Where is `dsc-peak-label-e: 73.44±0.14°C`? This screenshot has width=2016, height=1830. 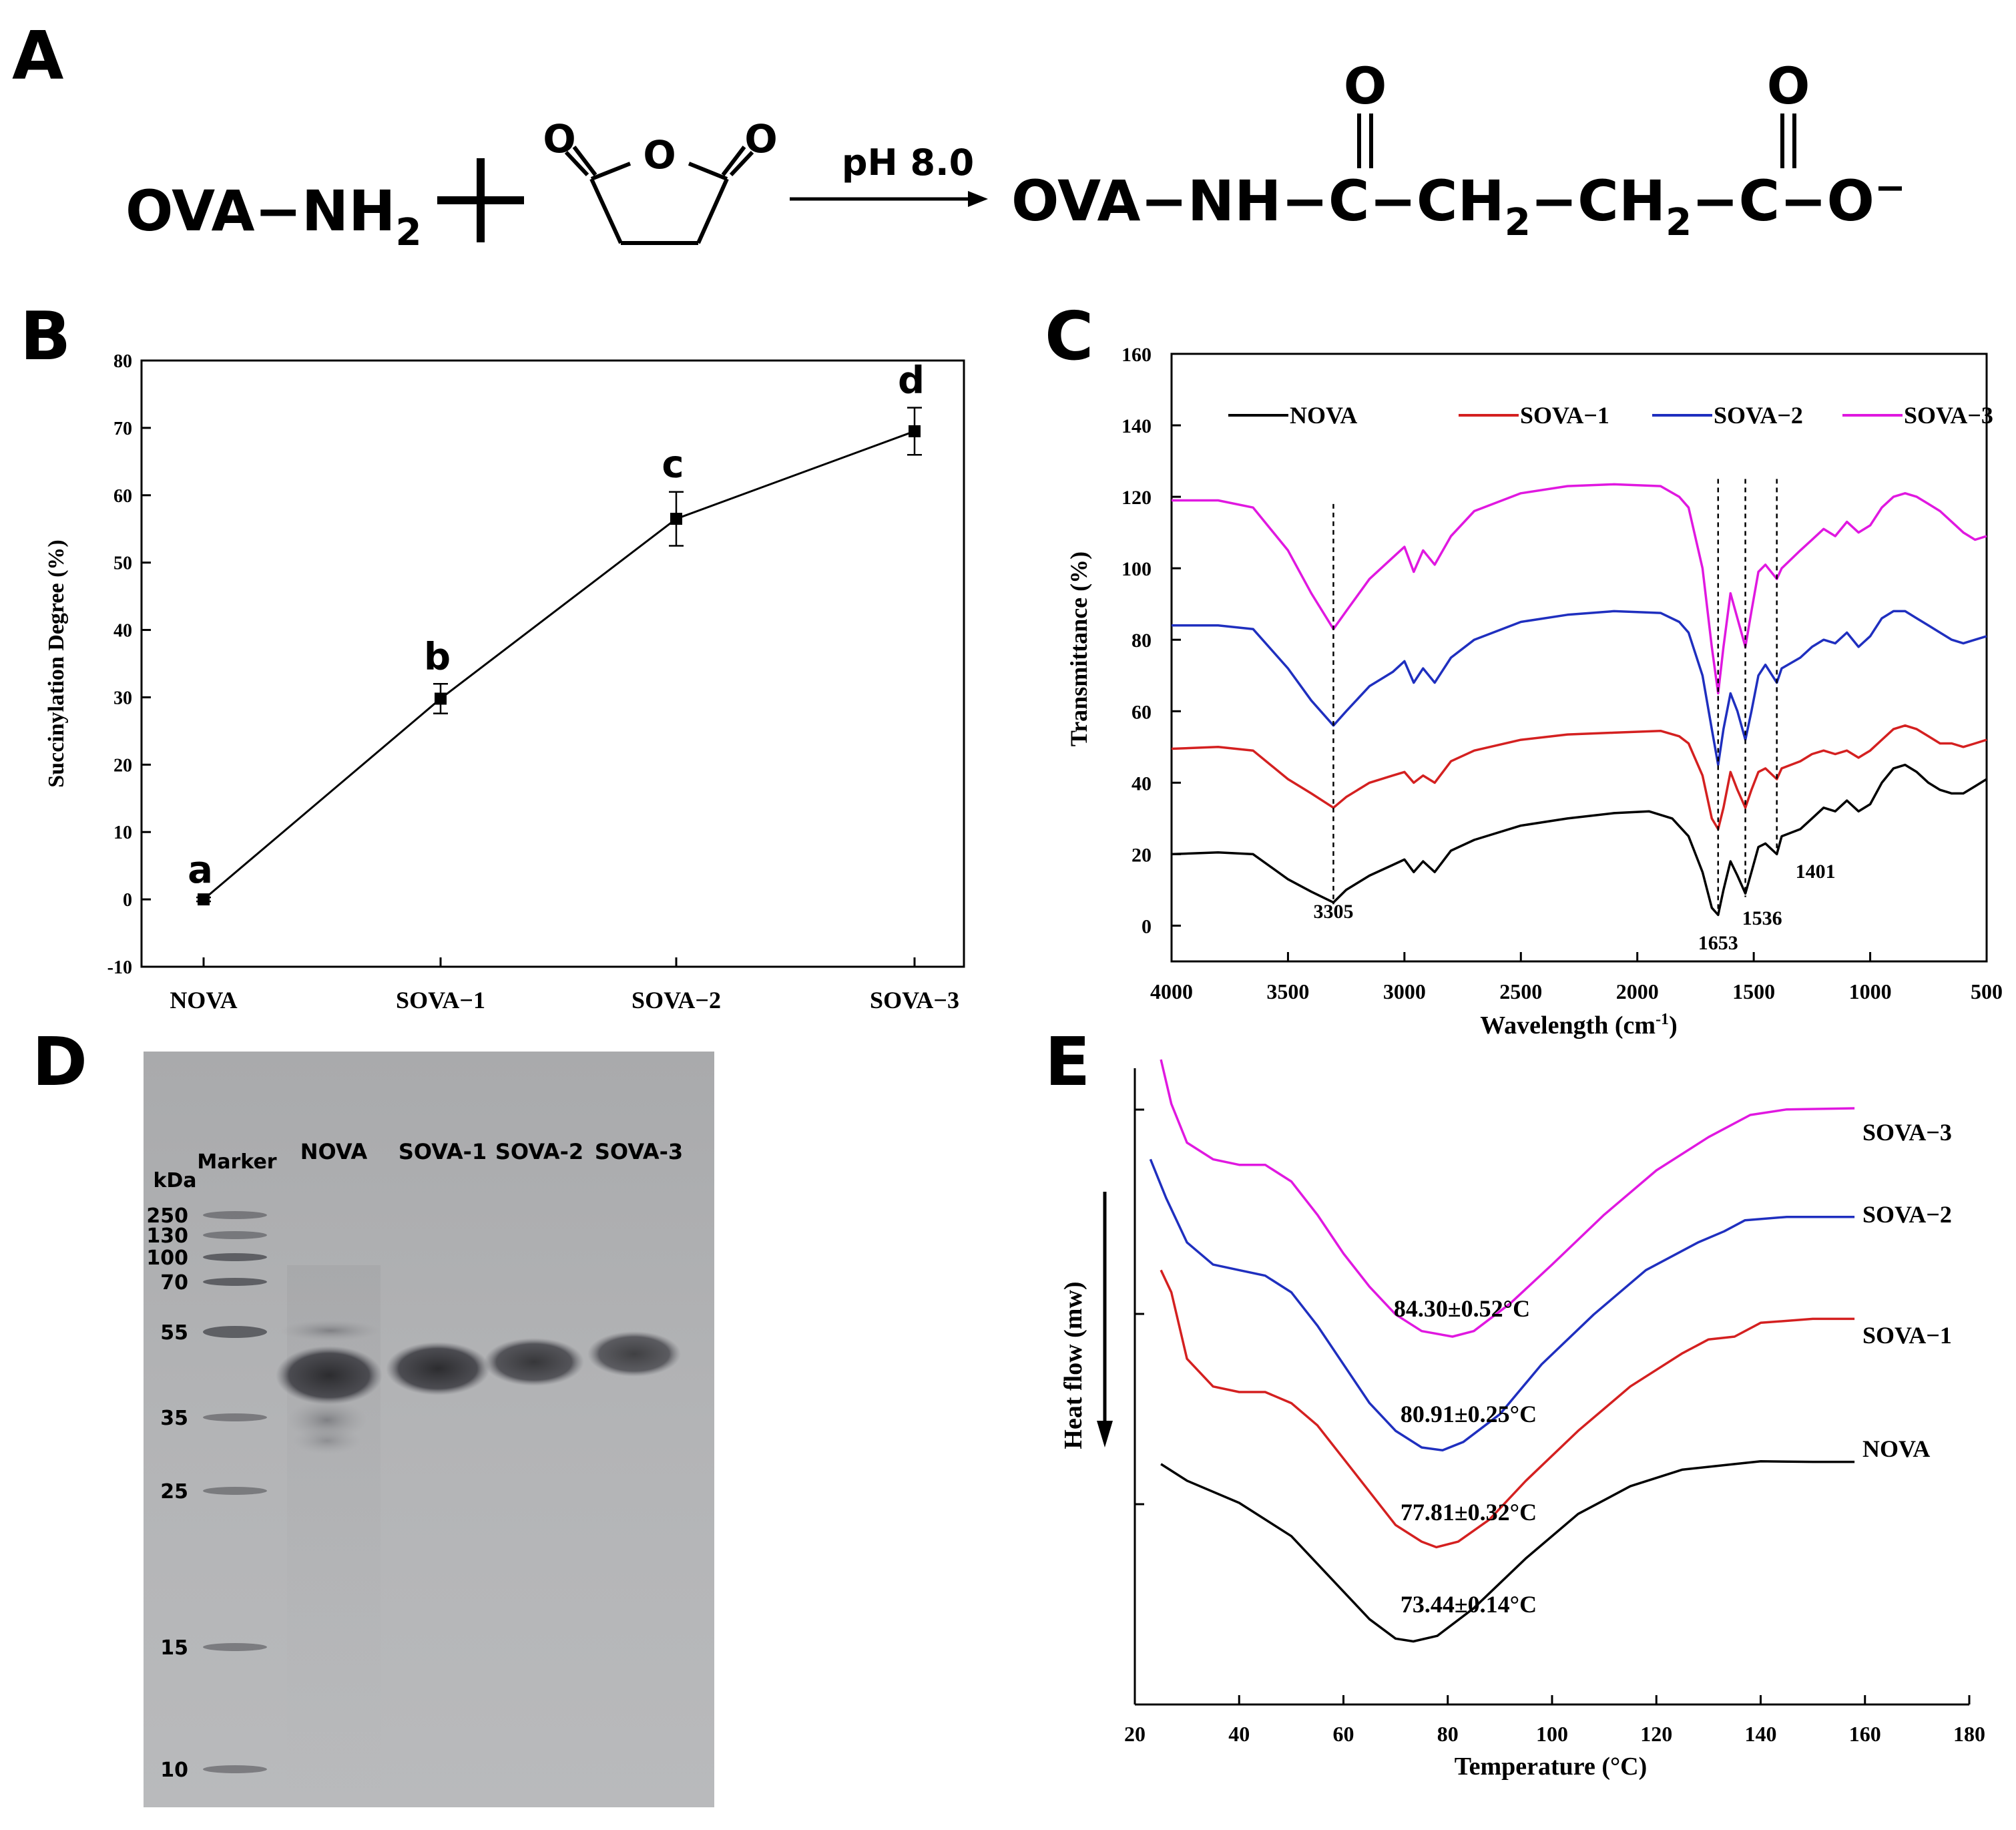
dsc-peak-label-e: 73.44±0.14°C is located at coordinates (1469, 1604).